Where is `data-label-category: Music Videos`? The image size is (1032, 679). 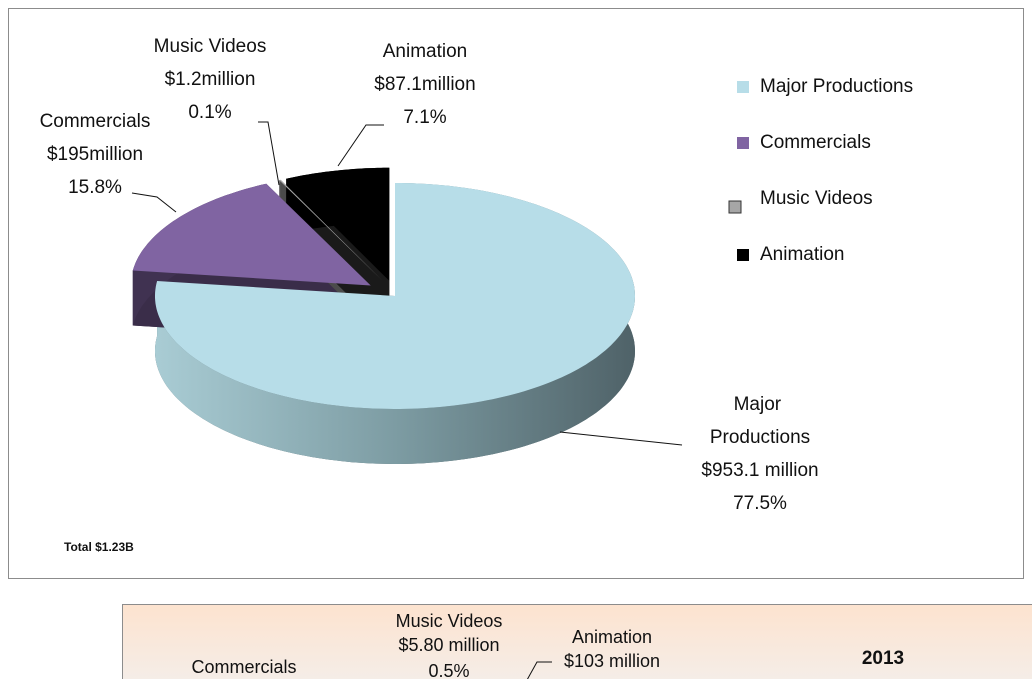 data-label-category: Music Videos is located at coordinates (210, 46).